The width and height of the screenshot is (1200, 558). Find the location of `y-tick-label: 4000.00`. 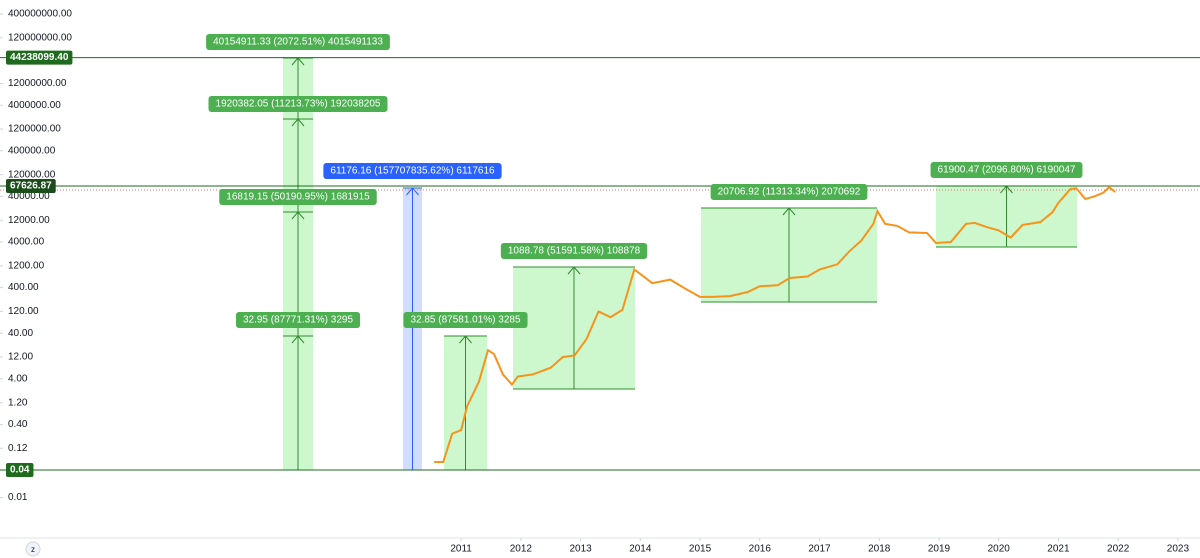

y-tick-label: 4000.00 is located at coordinates (26, 242).